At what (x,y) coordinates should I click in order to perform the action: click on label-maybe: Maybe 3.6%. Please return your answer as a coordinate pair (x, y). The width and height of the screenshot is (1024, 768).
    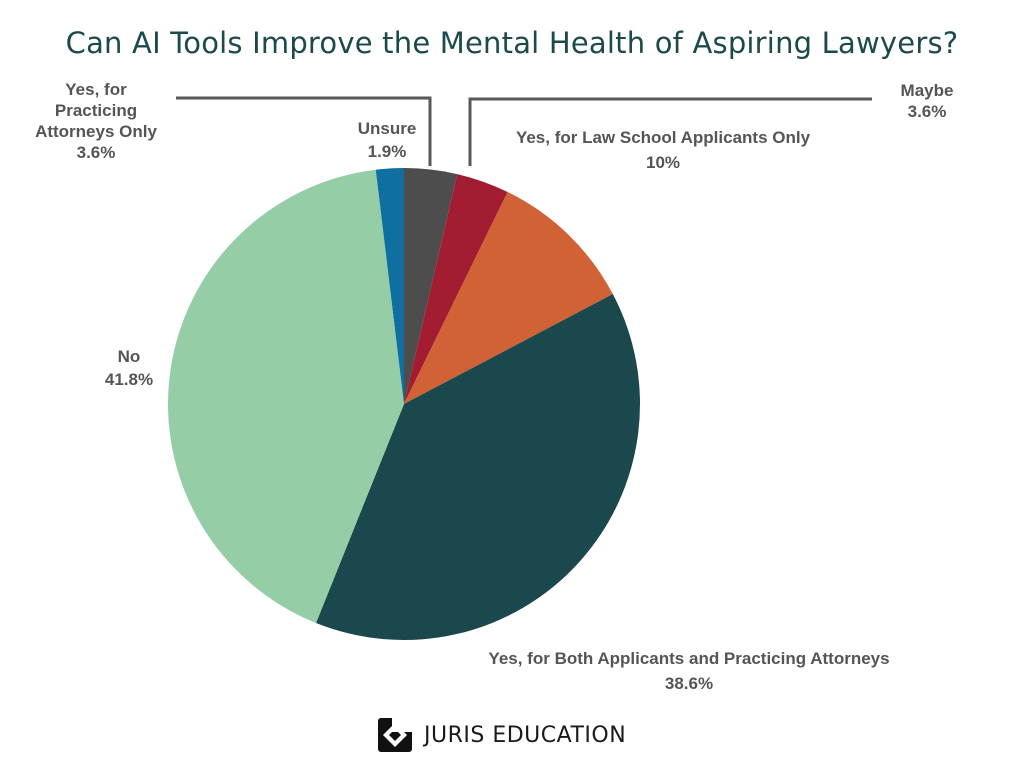
    Looking at the image, I should click on (927, 101).